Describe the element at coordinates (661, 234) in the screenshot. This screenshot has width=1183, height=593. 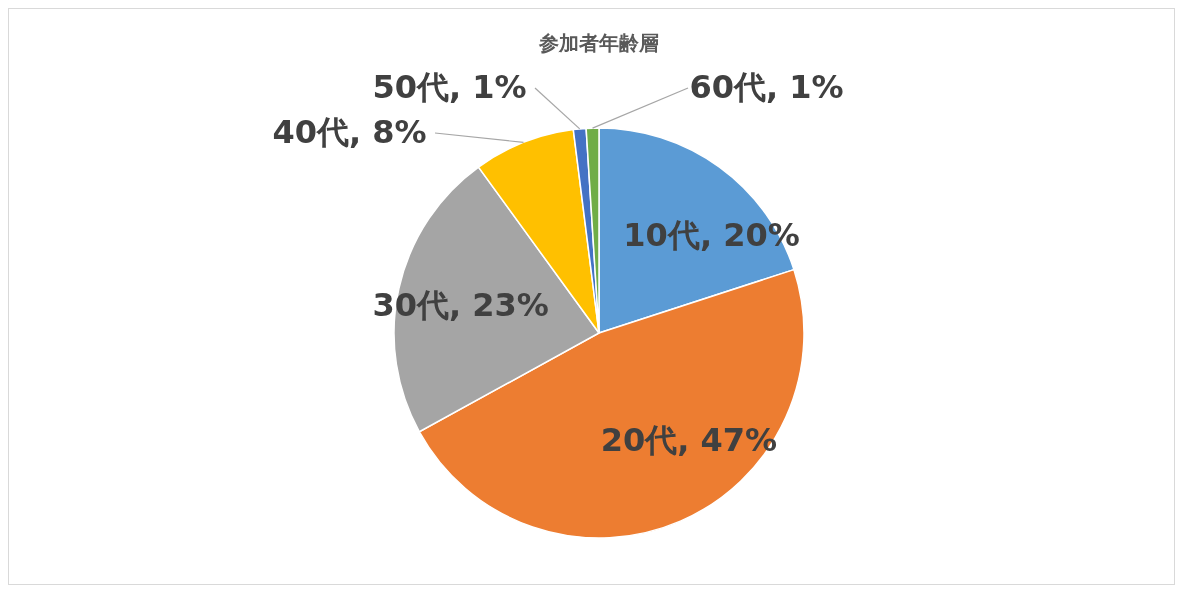
I see `slice-label: 10代` at that location.